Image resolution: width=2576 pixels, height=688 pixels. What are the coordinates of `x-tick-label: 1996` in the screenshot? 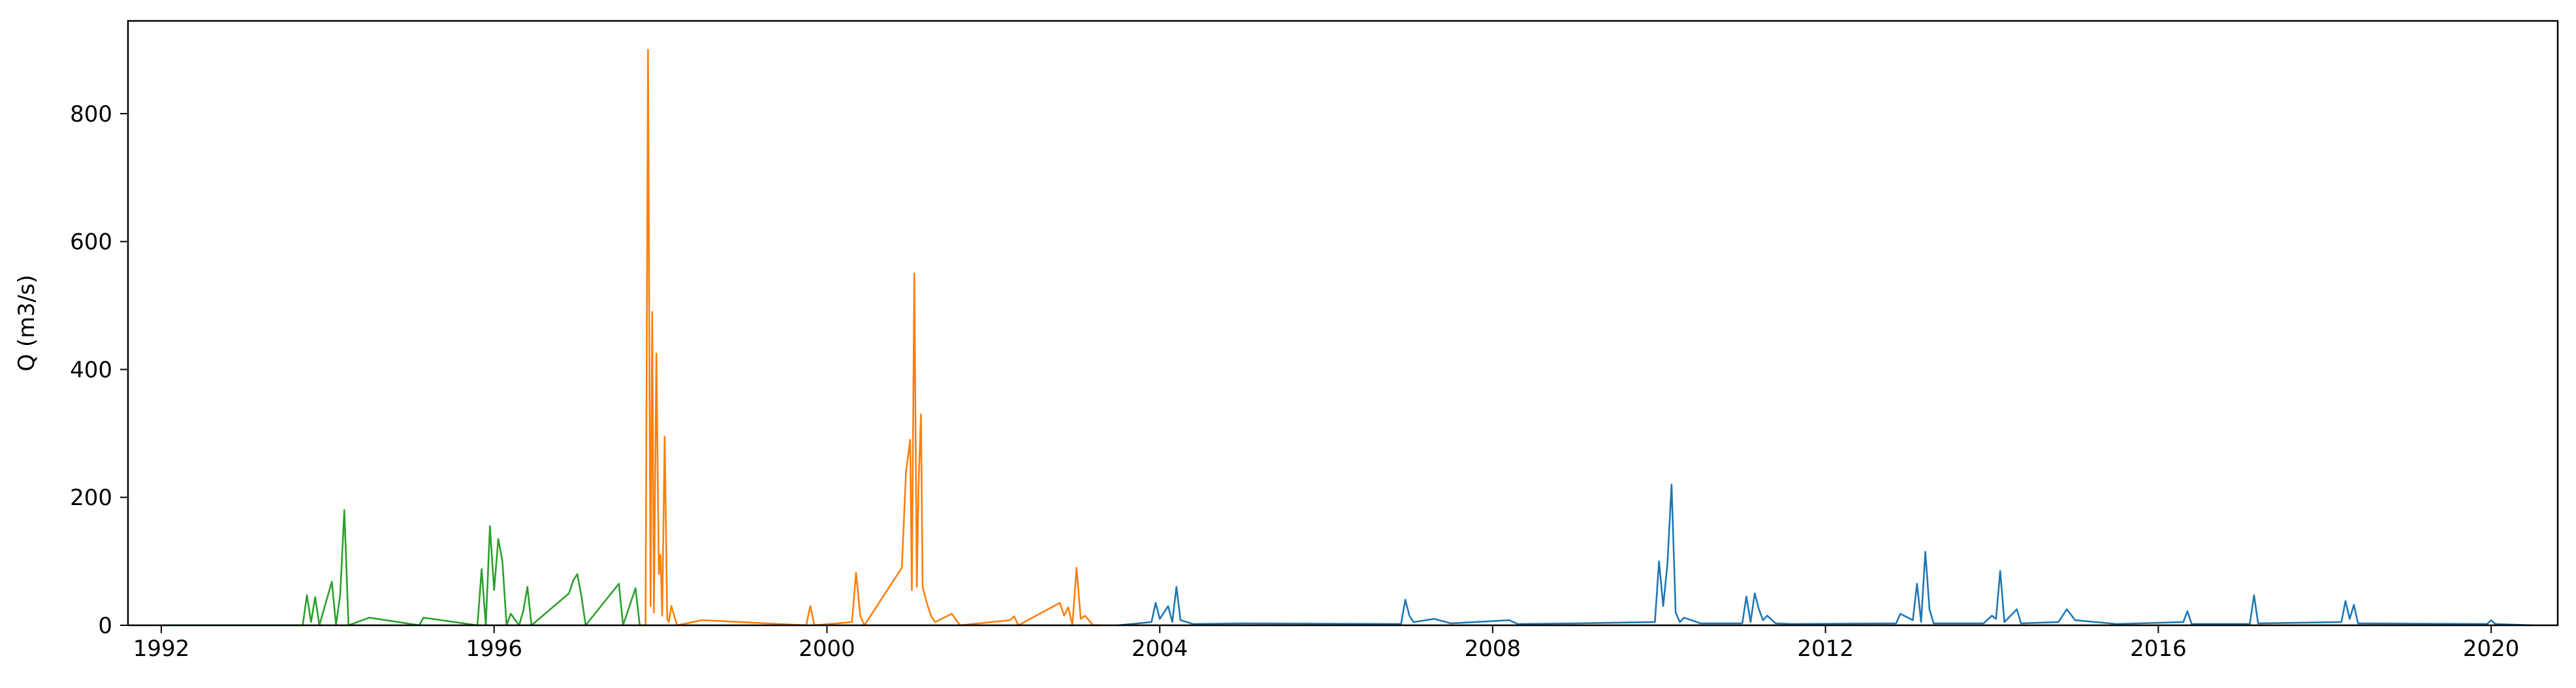 It's located at (494, 649).